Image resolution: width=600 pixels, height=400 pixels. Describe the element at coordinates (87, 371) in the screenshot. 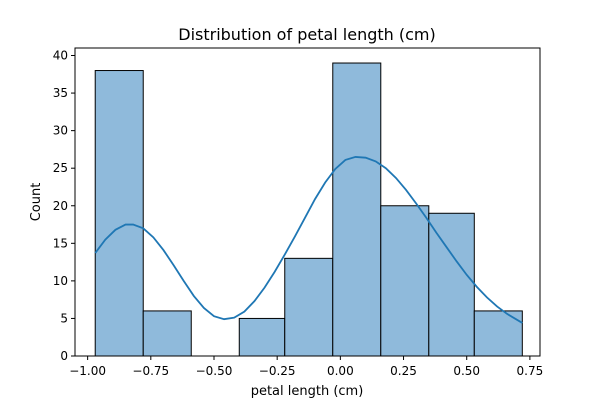

I see `x-tick-label: −1.00` at that location.